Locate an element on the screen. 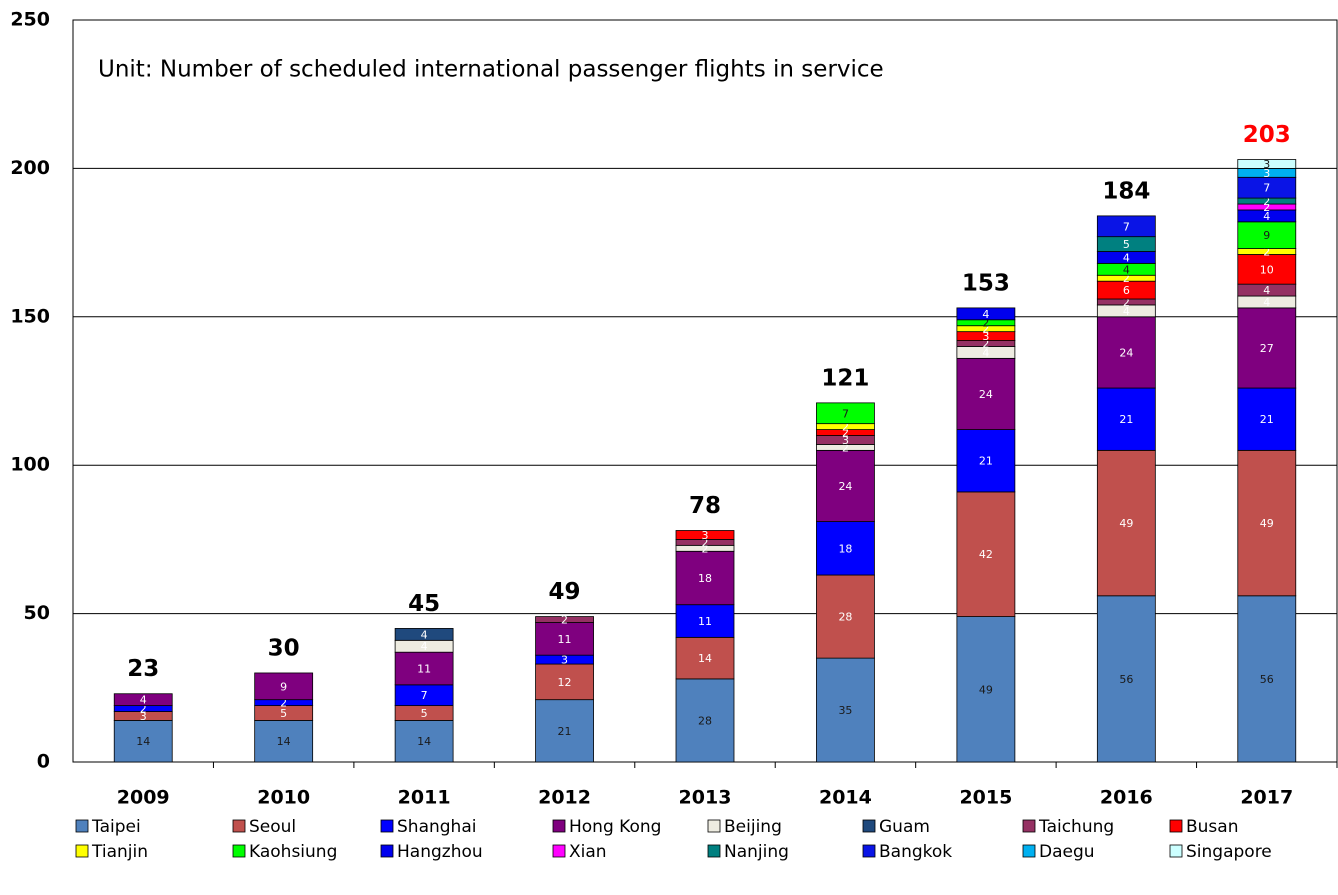  legend-label: Nanjing is located at coordinates (756, 852).